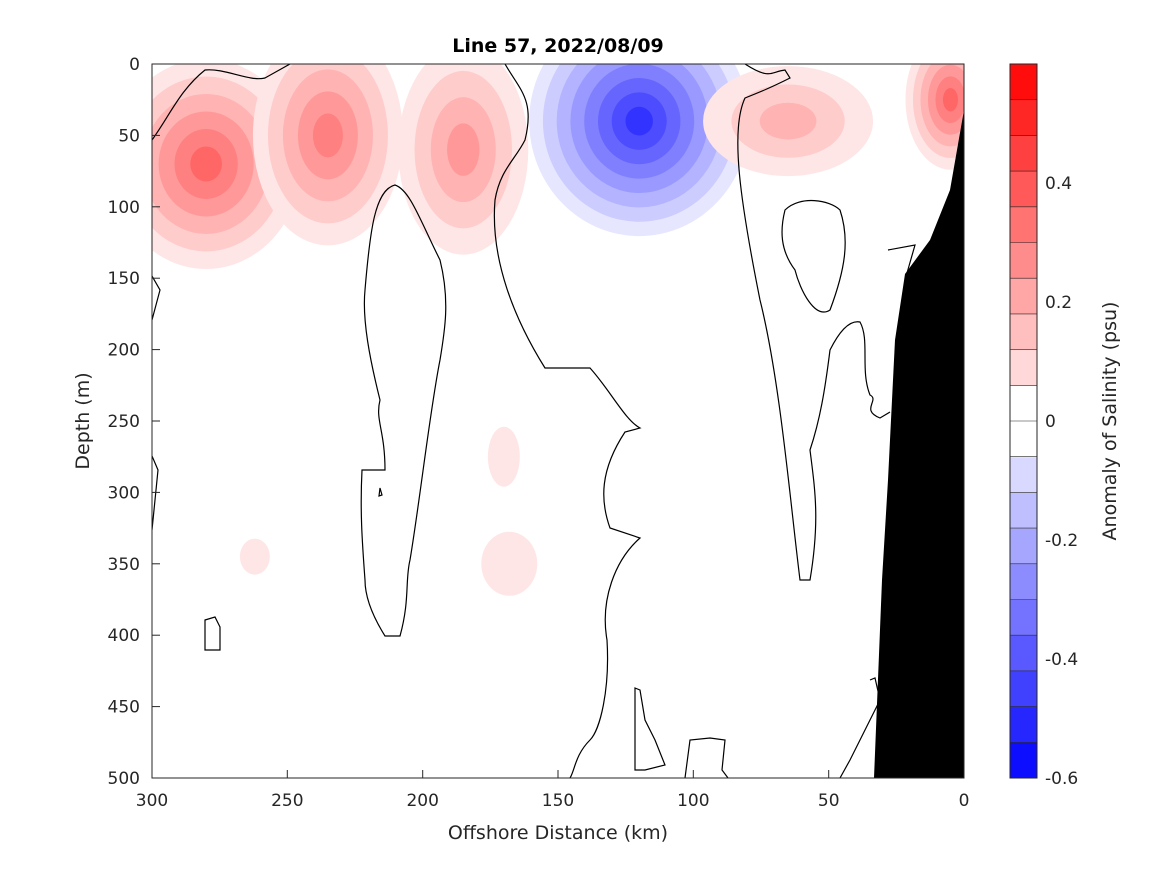 Image resolution: width=1167 pixels, height=875 pixels. Describe the element at coordinates (1061, 541) in the screenshot. I see `colorbar-tick-label: -0.2` at that location.